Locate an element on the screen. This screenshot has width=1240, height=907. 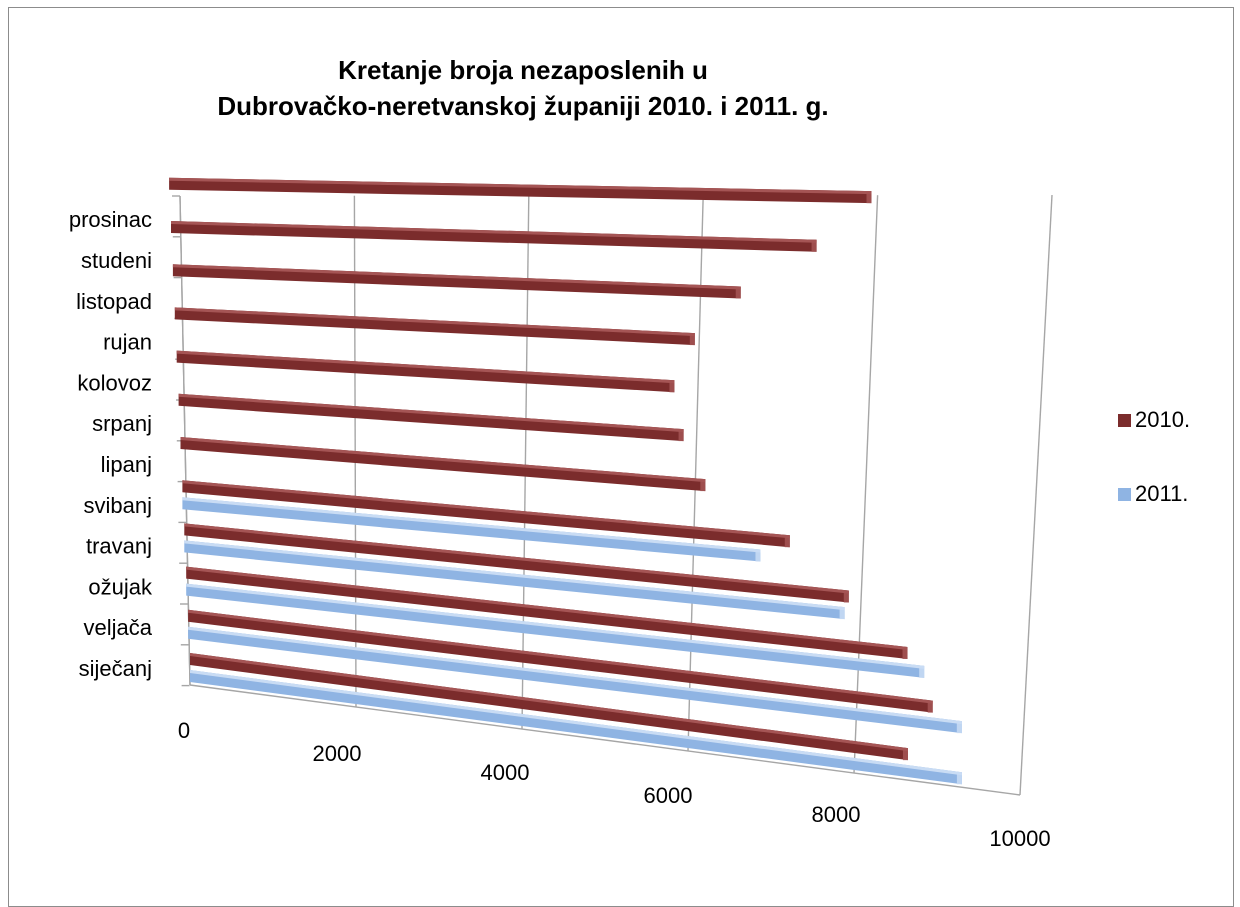
bar-2010-kolovoz is located at coordinates (425, 371).